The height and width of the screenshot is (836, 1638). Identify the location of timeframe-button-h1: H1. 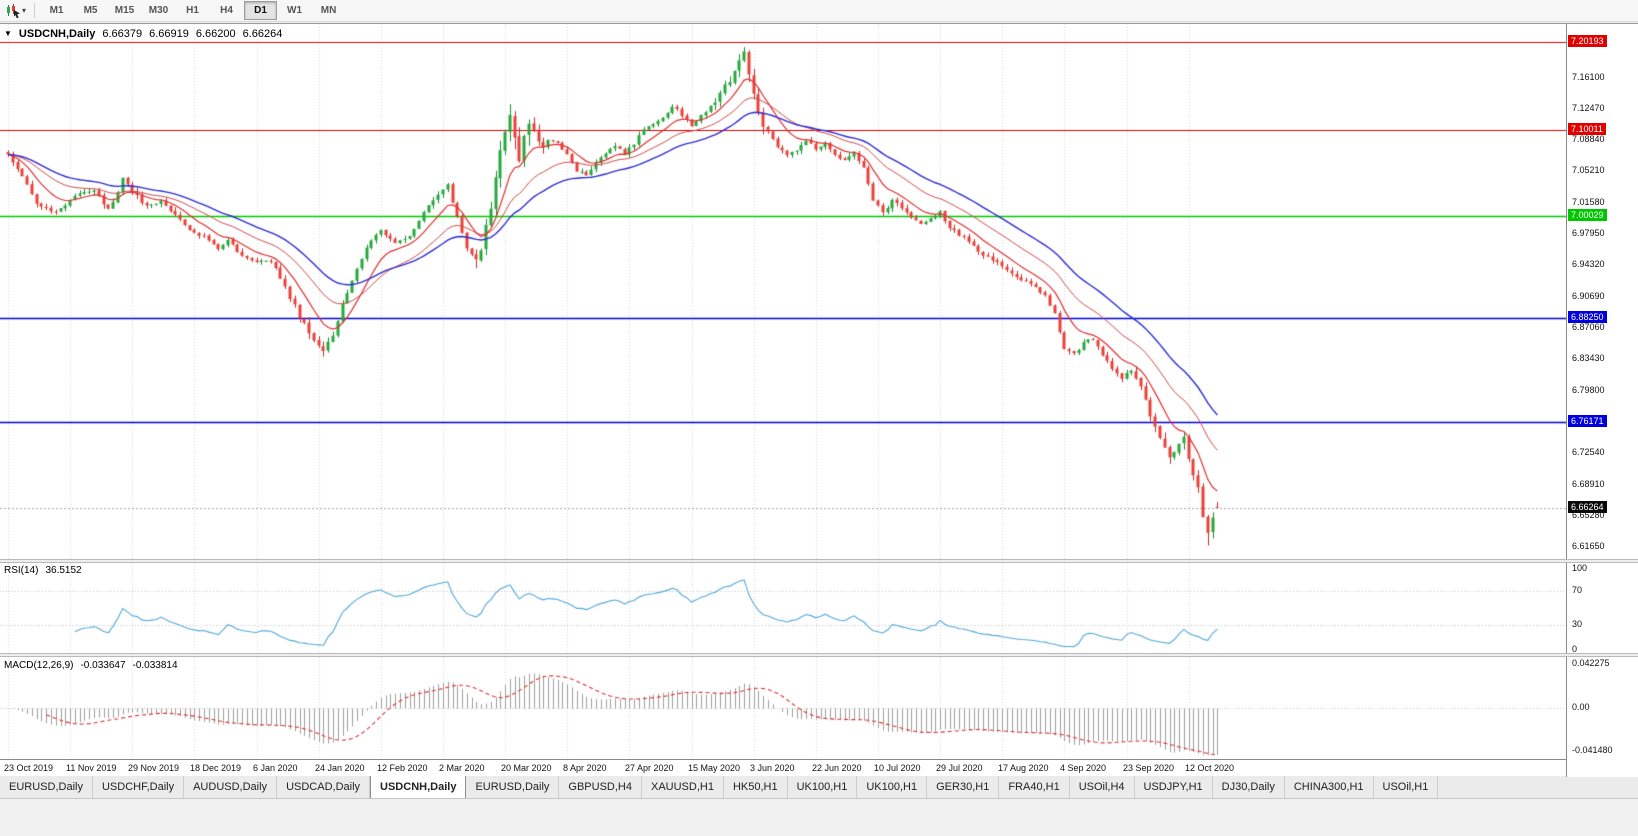
(192, 10).